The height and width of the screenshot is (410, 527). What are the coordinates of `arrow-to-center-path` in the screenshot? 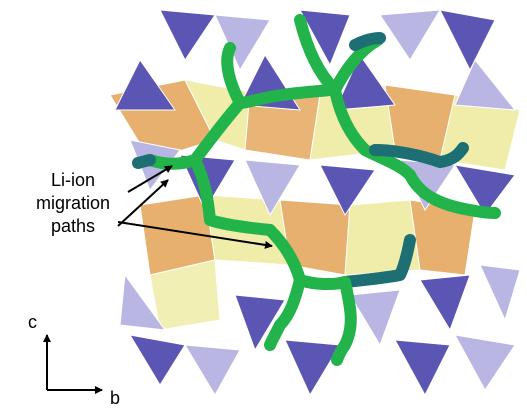 It's located at (143, 203).